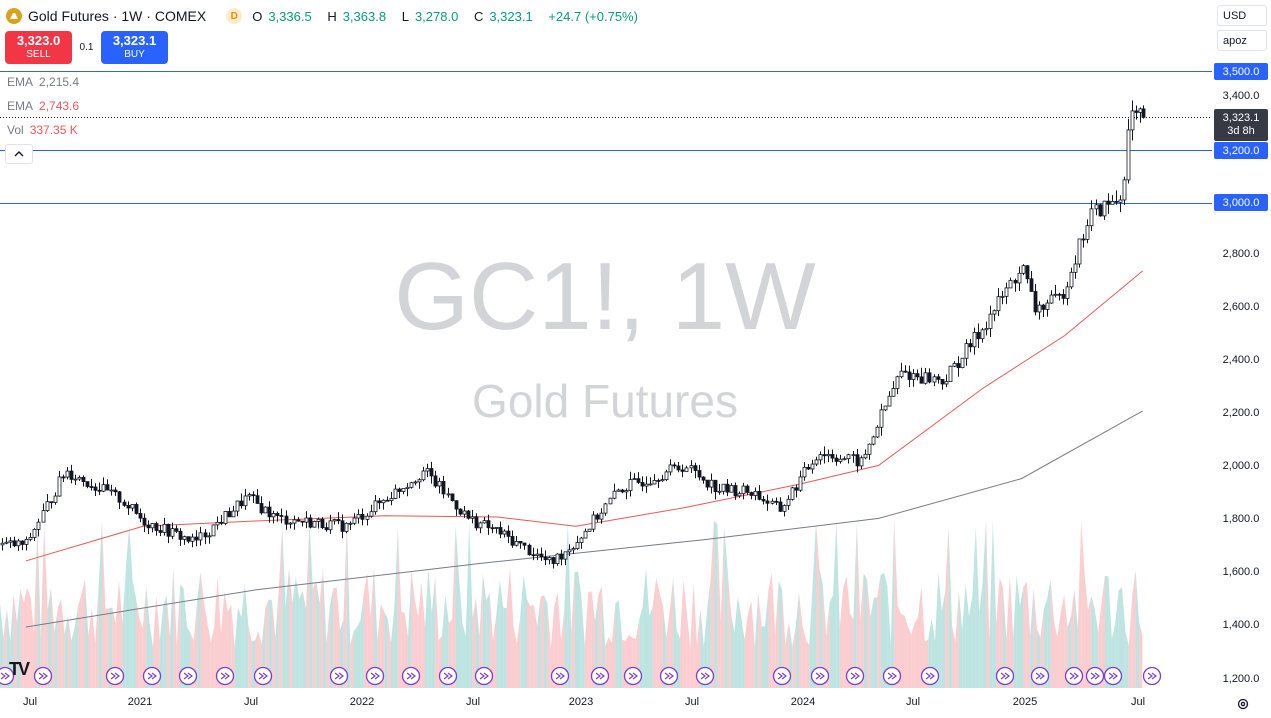 Image resolution: width=1271 pixels, height=718 pixels. Describe the element at coordinates (1242, 40) in the screenshot. I see `scale-mode-selector: apoz` at that location.